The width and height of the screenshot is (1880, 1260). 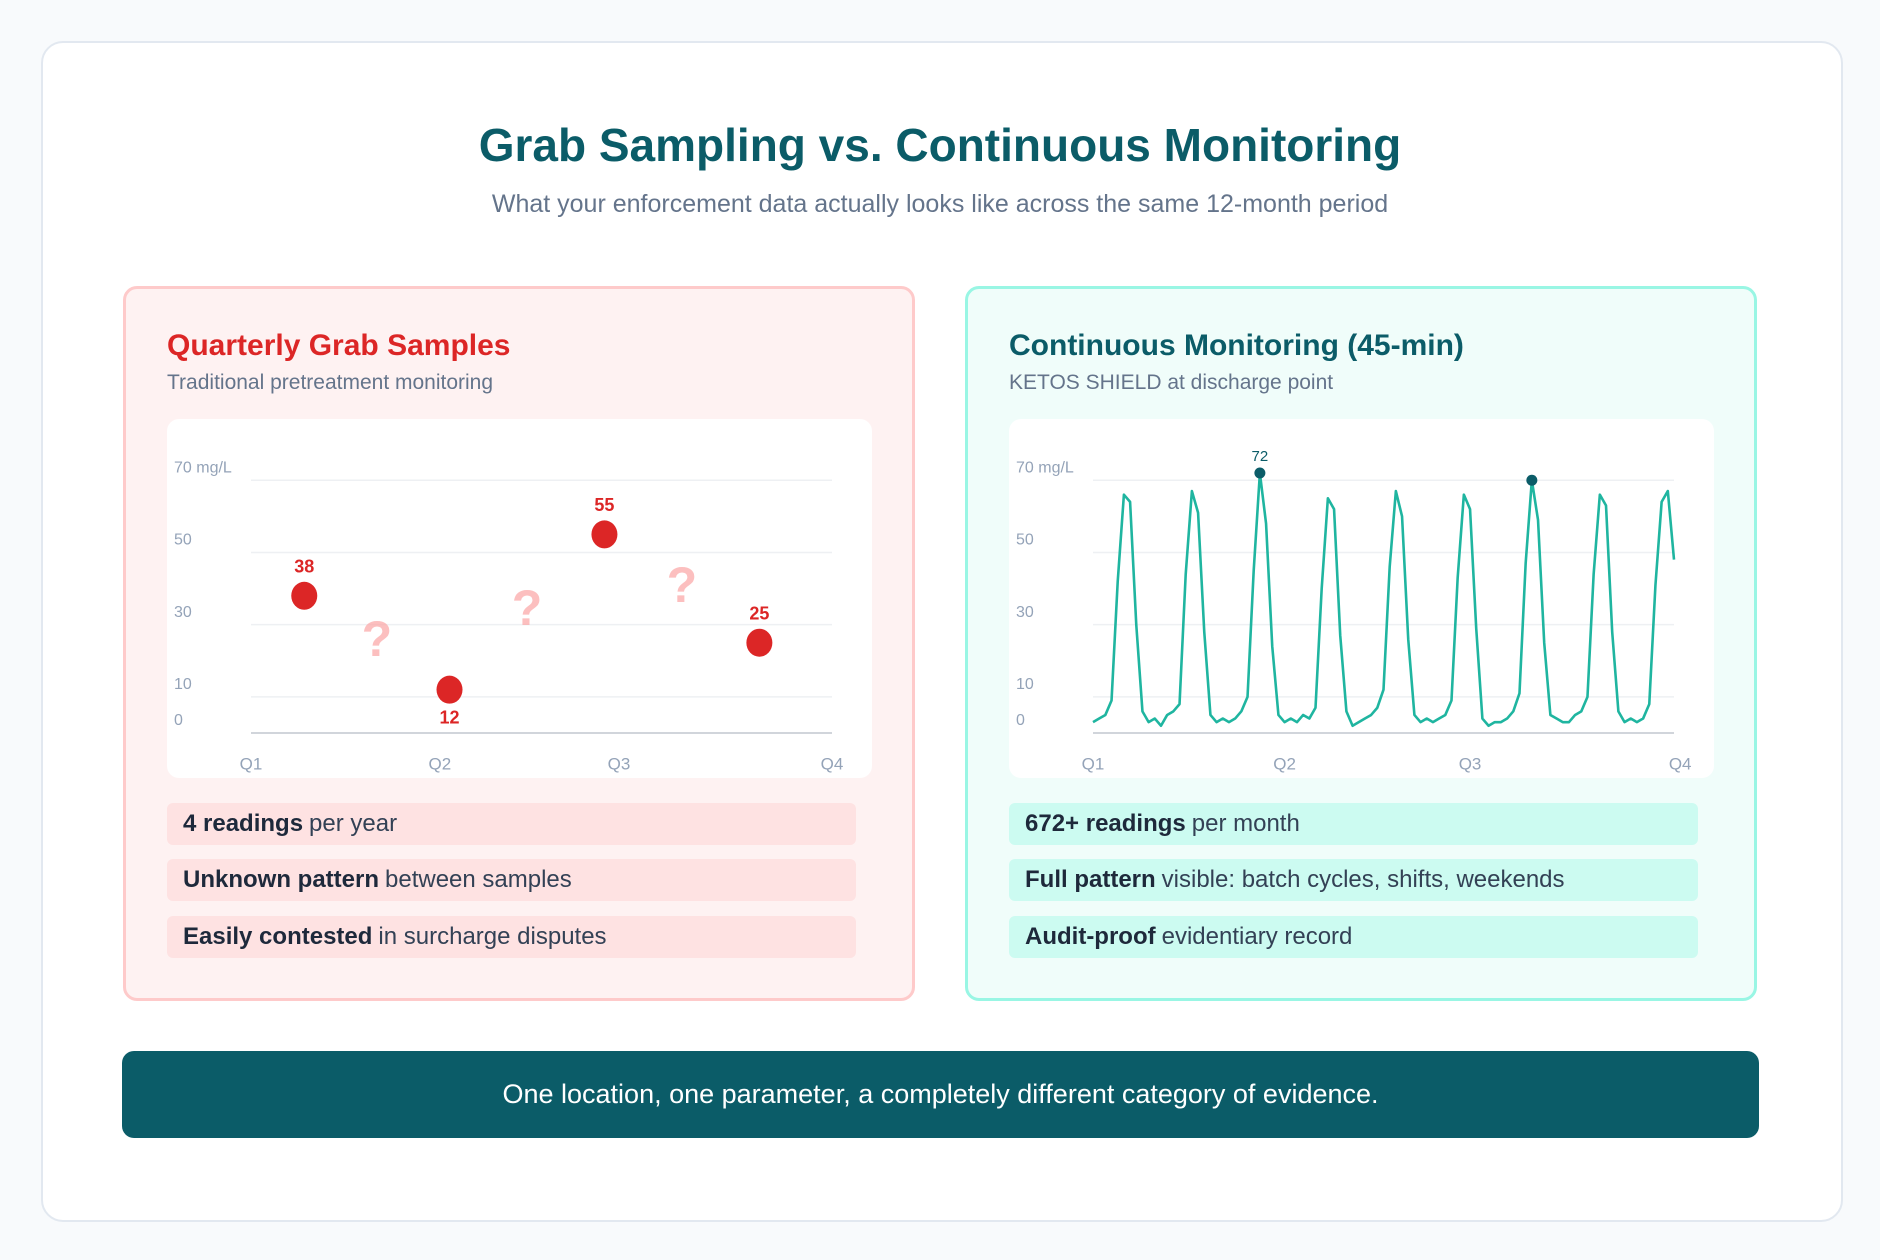 What do you see at coordinates (304, 567) in the screenshot?
I see `value-label: 38` at bounding box center [304, 567].